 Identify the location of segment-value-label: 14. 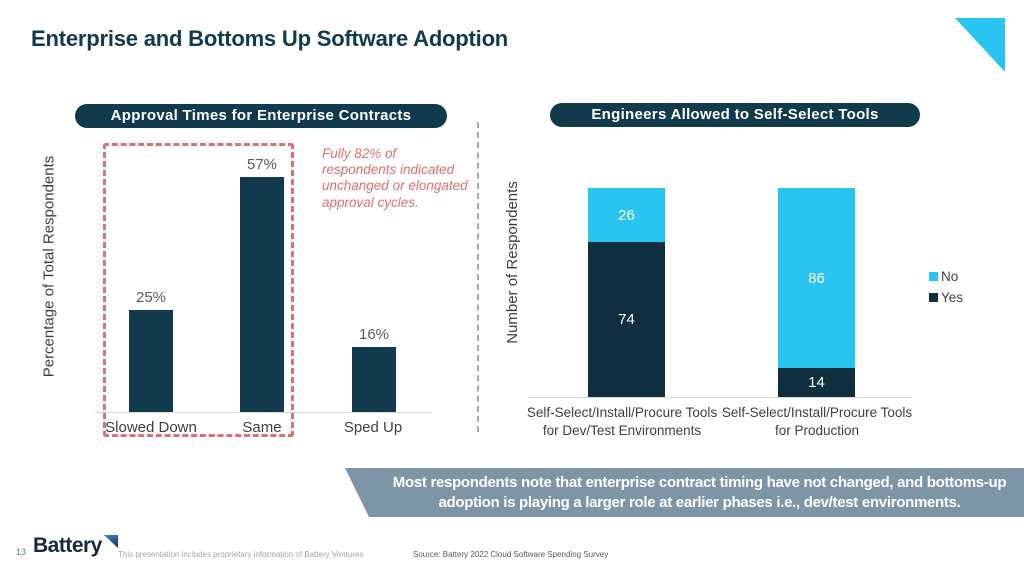
(816, 382).